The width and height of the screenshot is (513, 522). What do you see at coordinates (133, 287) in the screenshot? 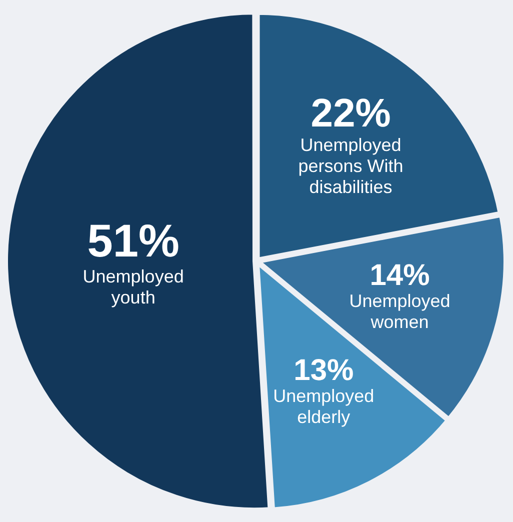
I see `slice-label: Unemployed youth` at bounding box center [133, 287].